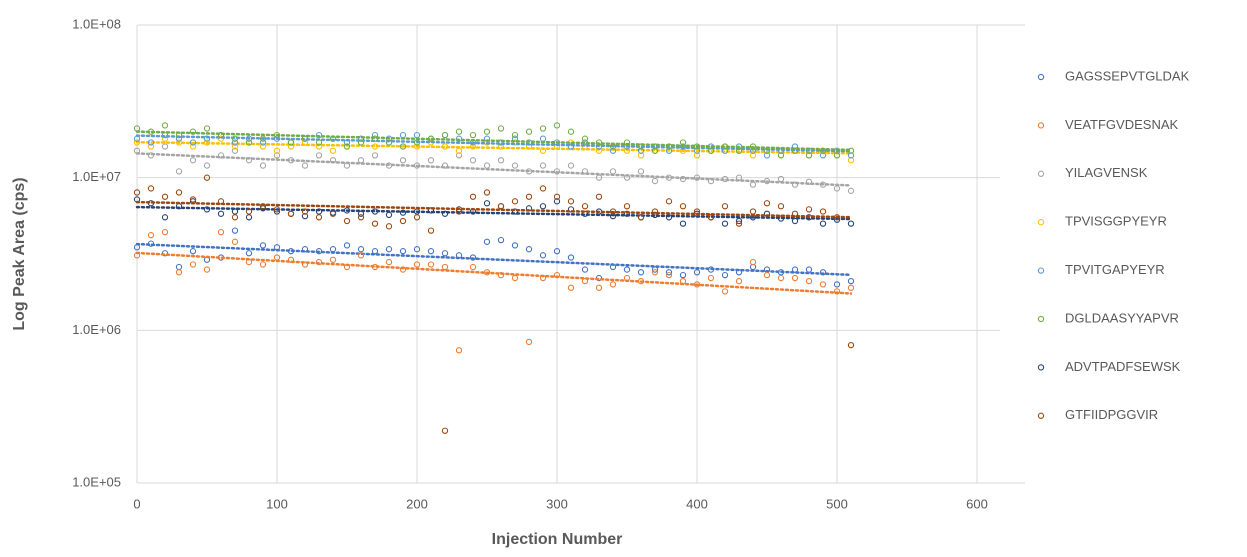  Describe the element at coordinates (136, 503) in the screenshot. I see `x-tick-label: 0` at that location.